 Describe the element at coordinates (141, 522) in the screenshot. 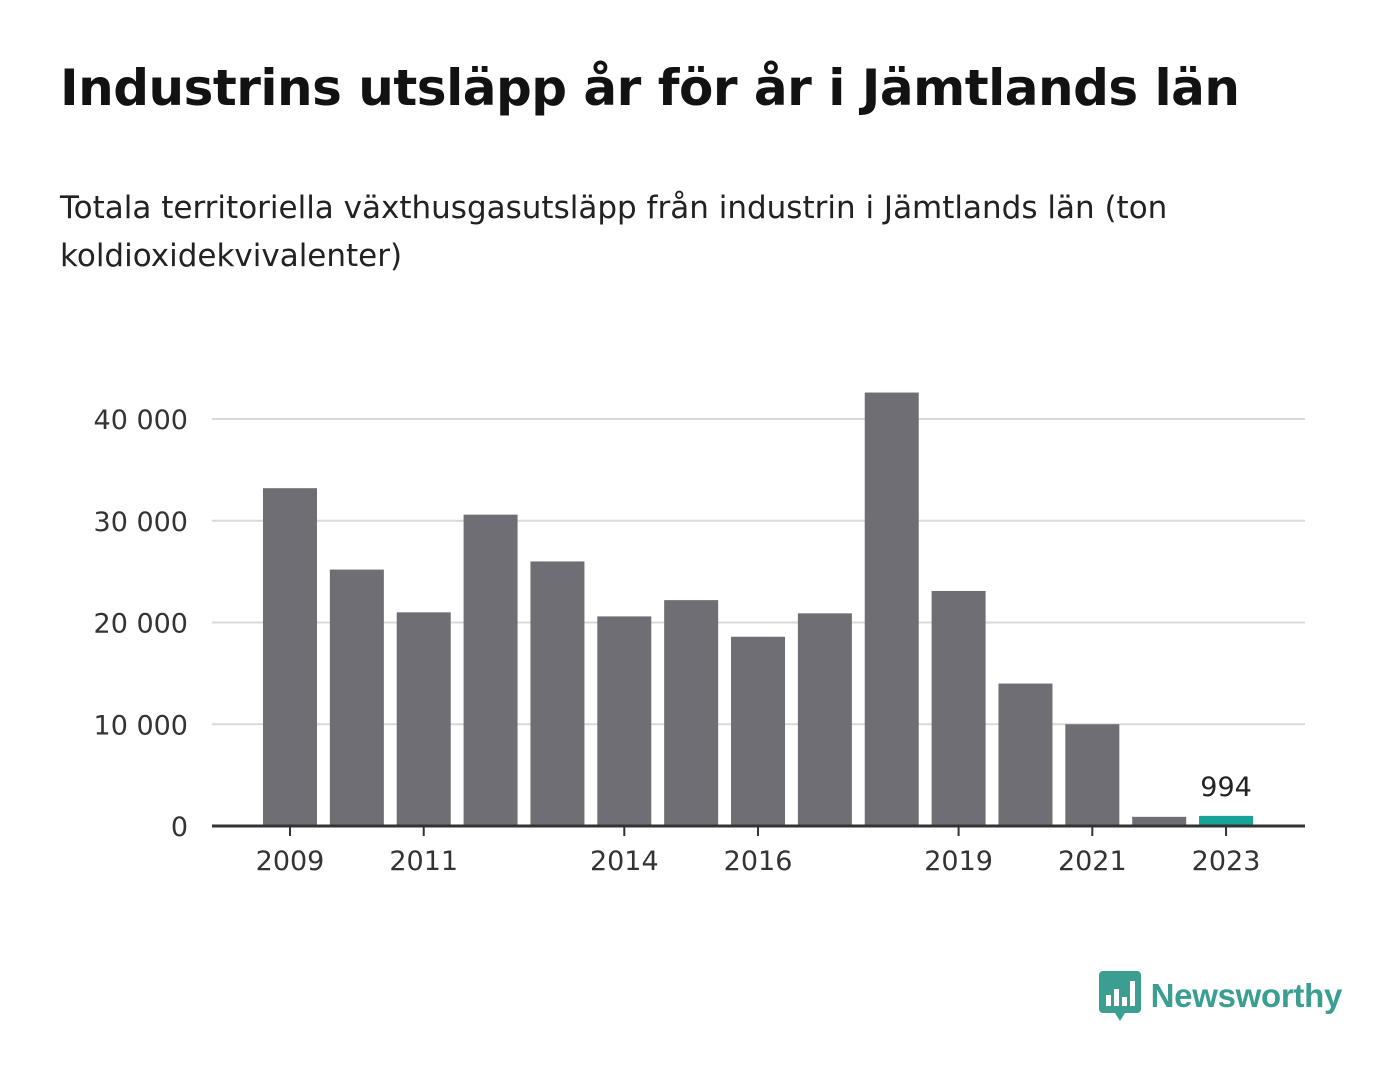

I see `y-tick-label: 30 000` at that location.